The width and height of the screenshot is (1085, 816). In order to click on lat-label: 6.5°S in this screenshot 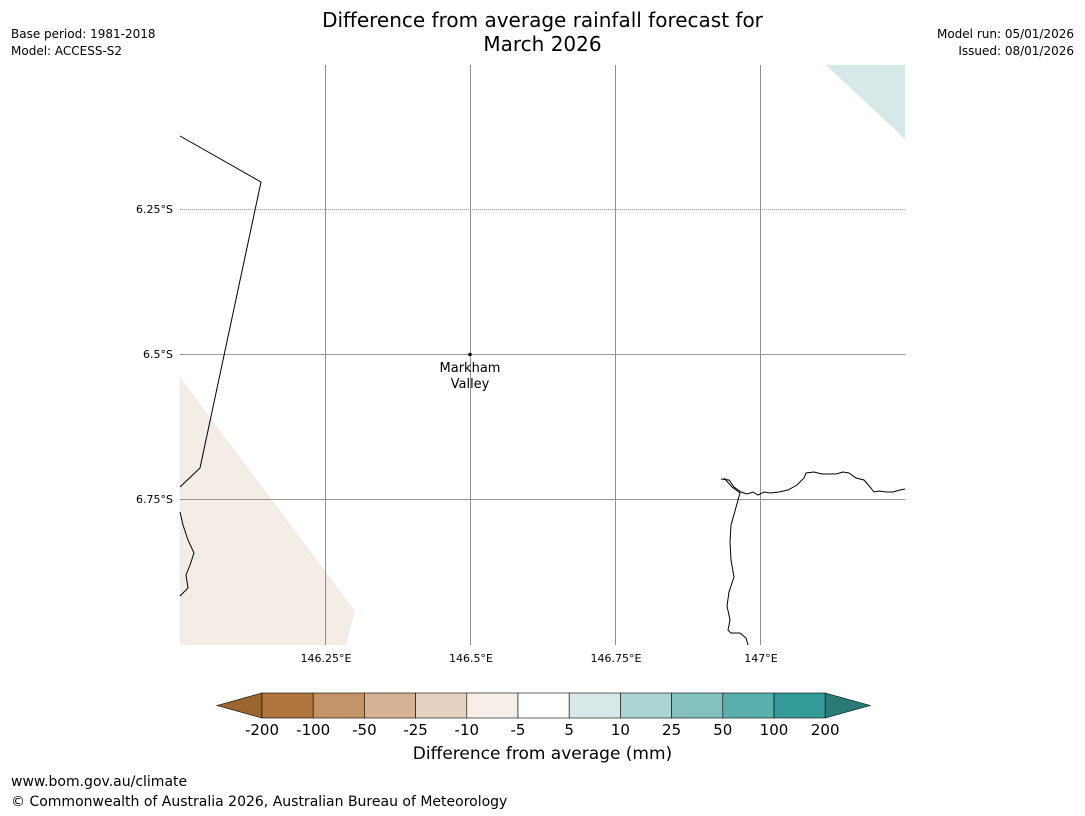, I will do `click(158, 354)`.